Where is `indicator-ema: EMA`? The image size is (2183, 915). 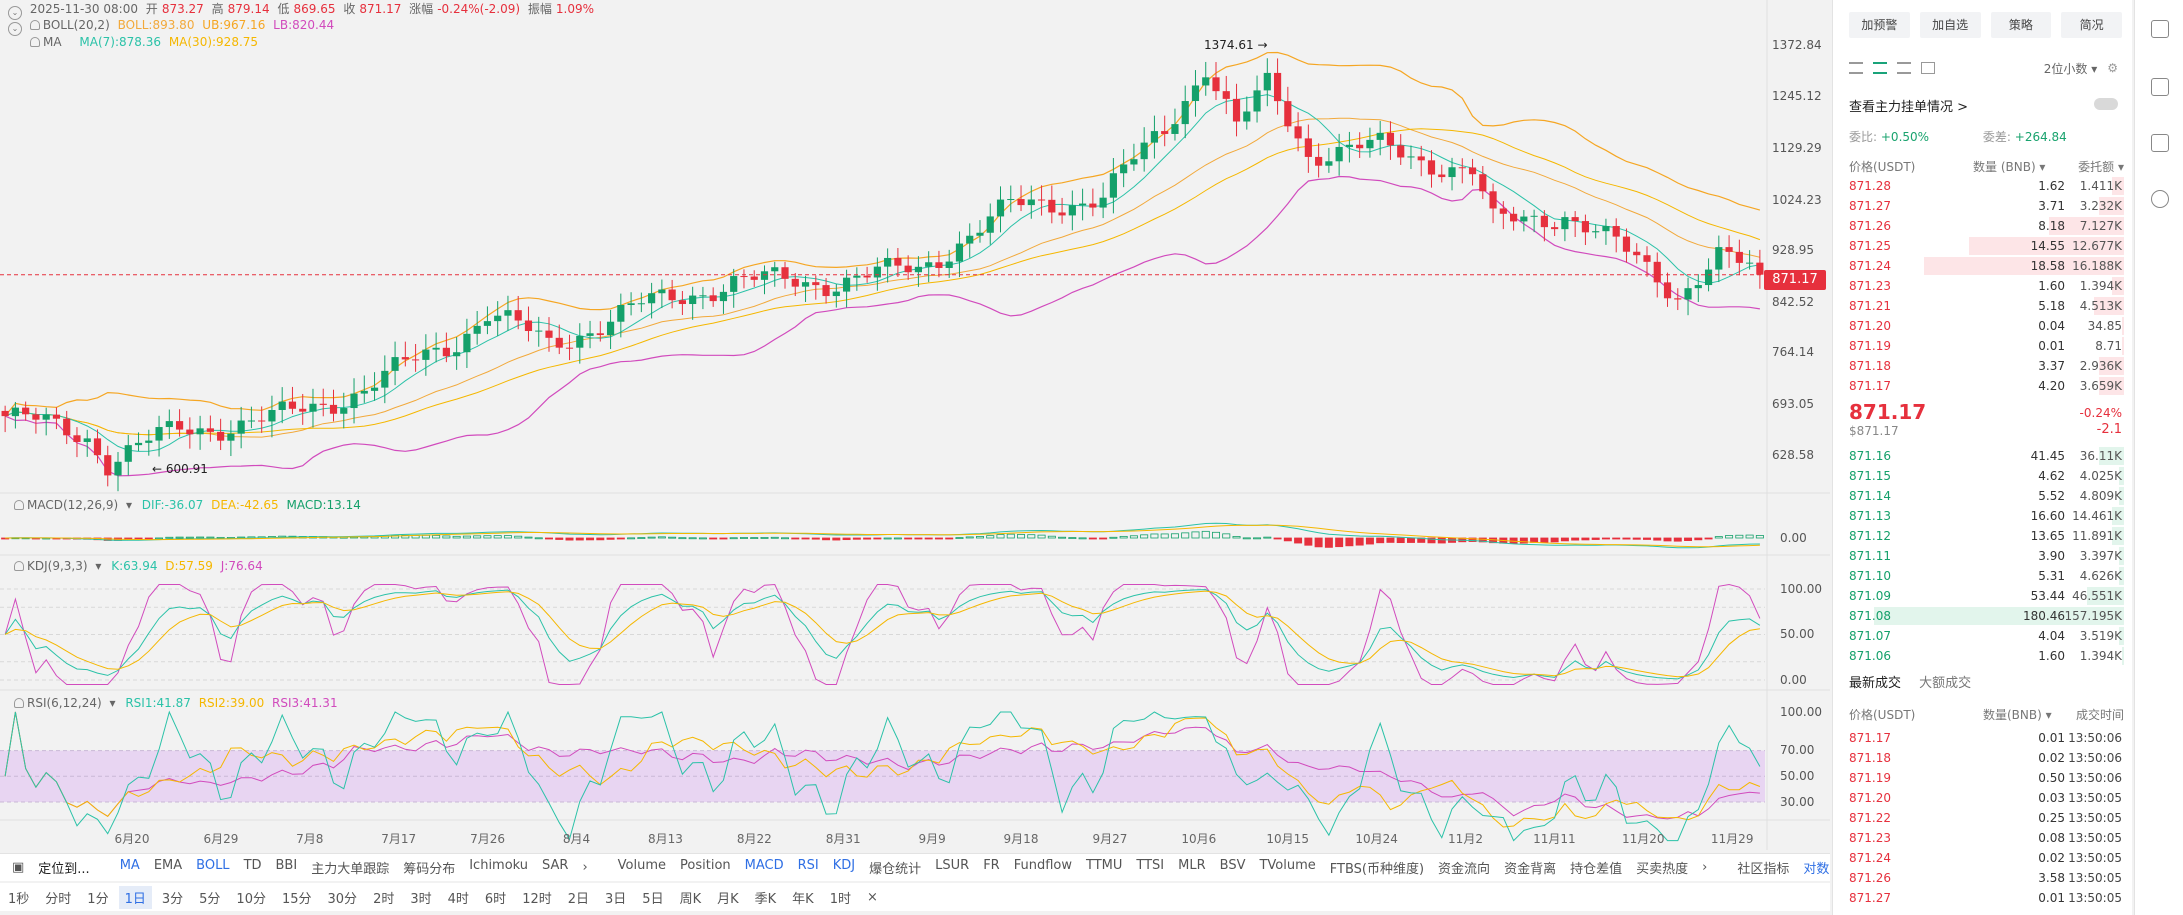 indicator-ema: EMA is located at coordinates (168, 865).